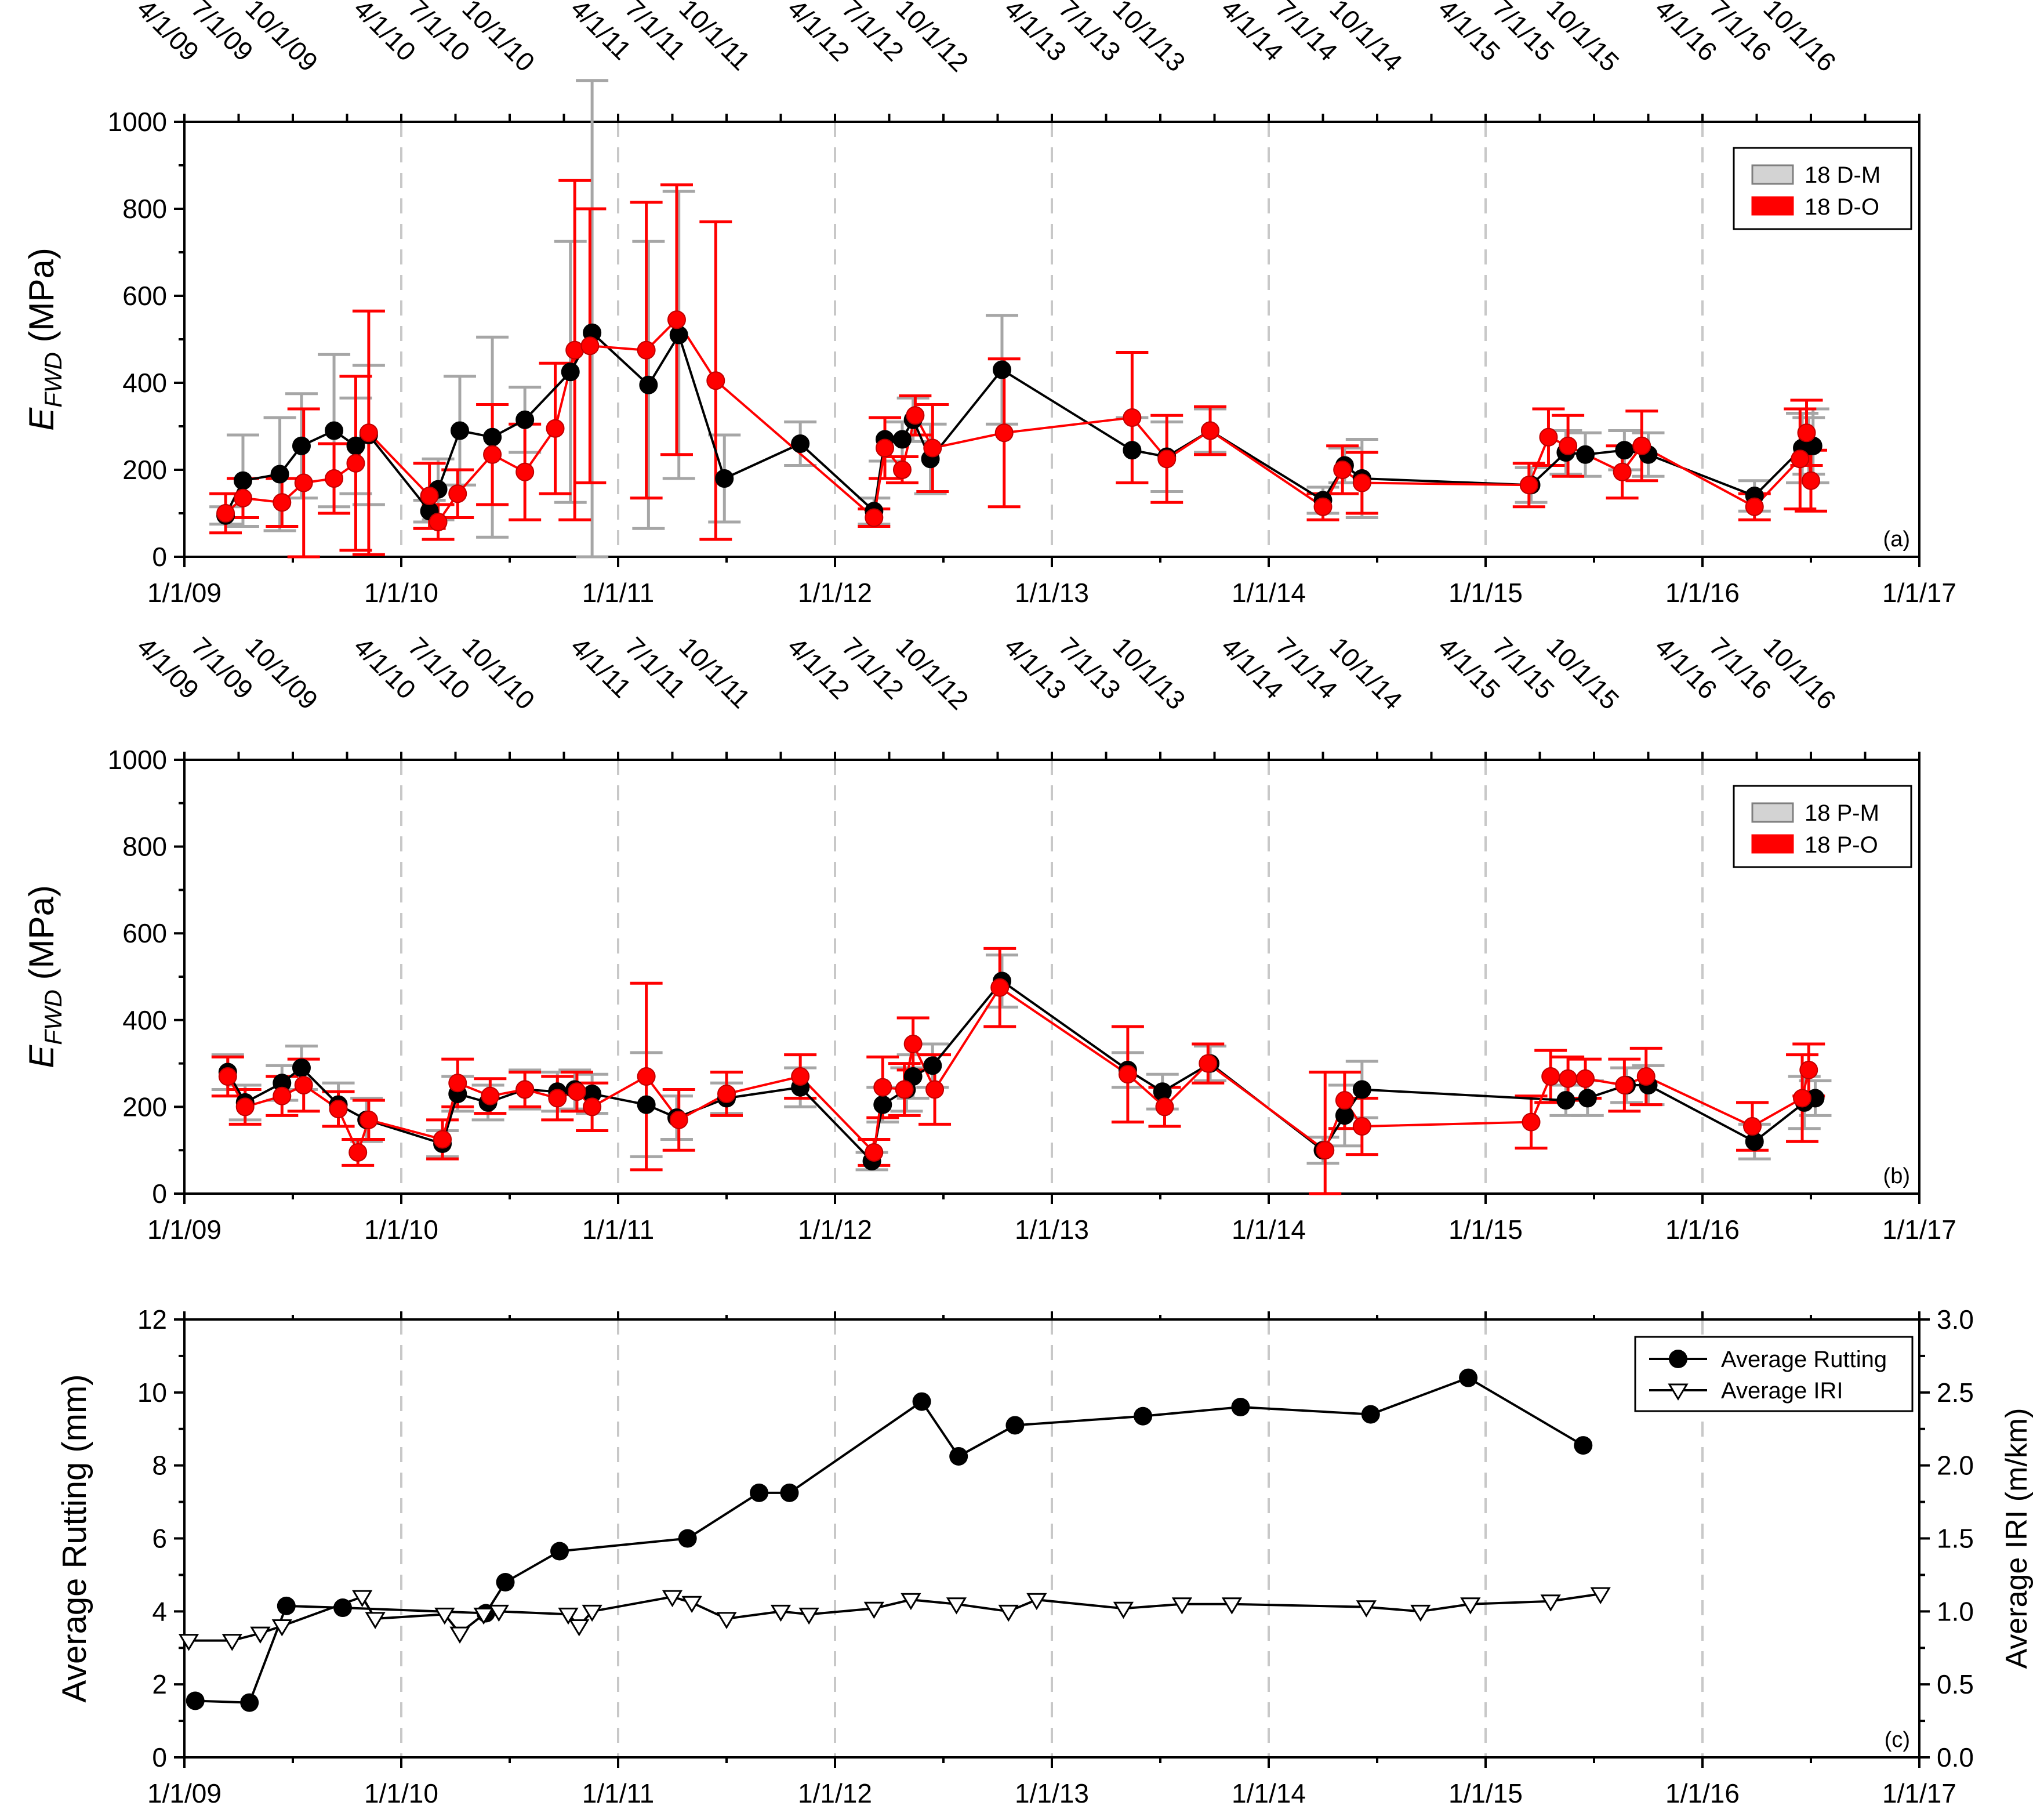 The width and height of the screenshot is (2044, 1820). I want to click on series-line, so click(1021, 1071).